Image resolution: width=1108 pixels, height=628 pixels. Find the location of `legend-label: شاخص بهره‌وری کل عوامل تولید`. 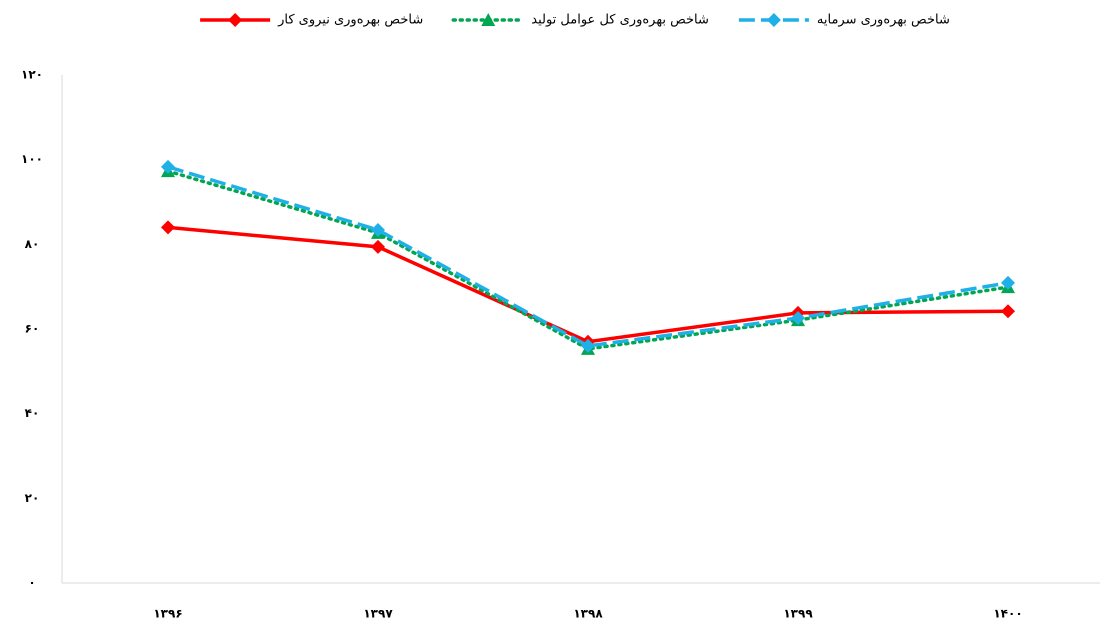

legend-label: شاخص بهره‌وری کل عوامل تولید is located at coordinates (620, 20).